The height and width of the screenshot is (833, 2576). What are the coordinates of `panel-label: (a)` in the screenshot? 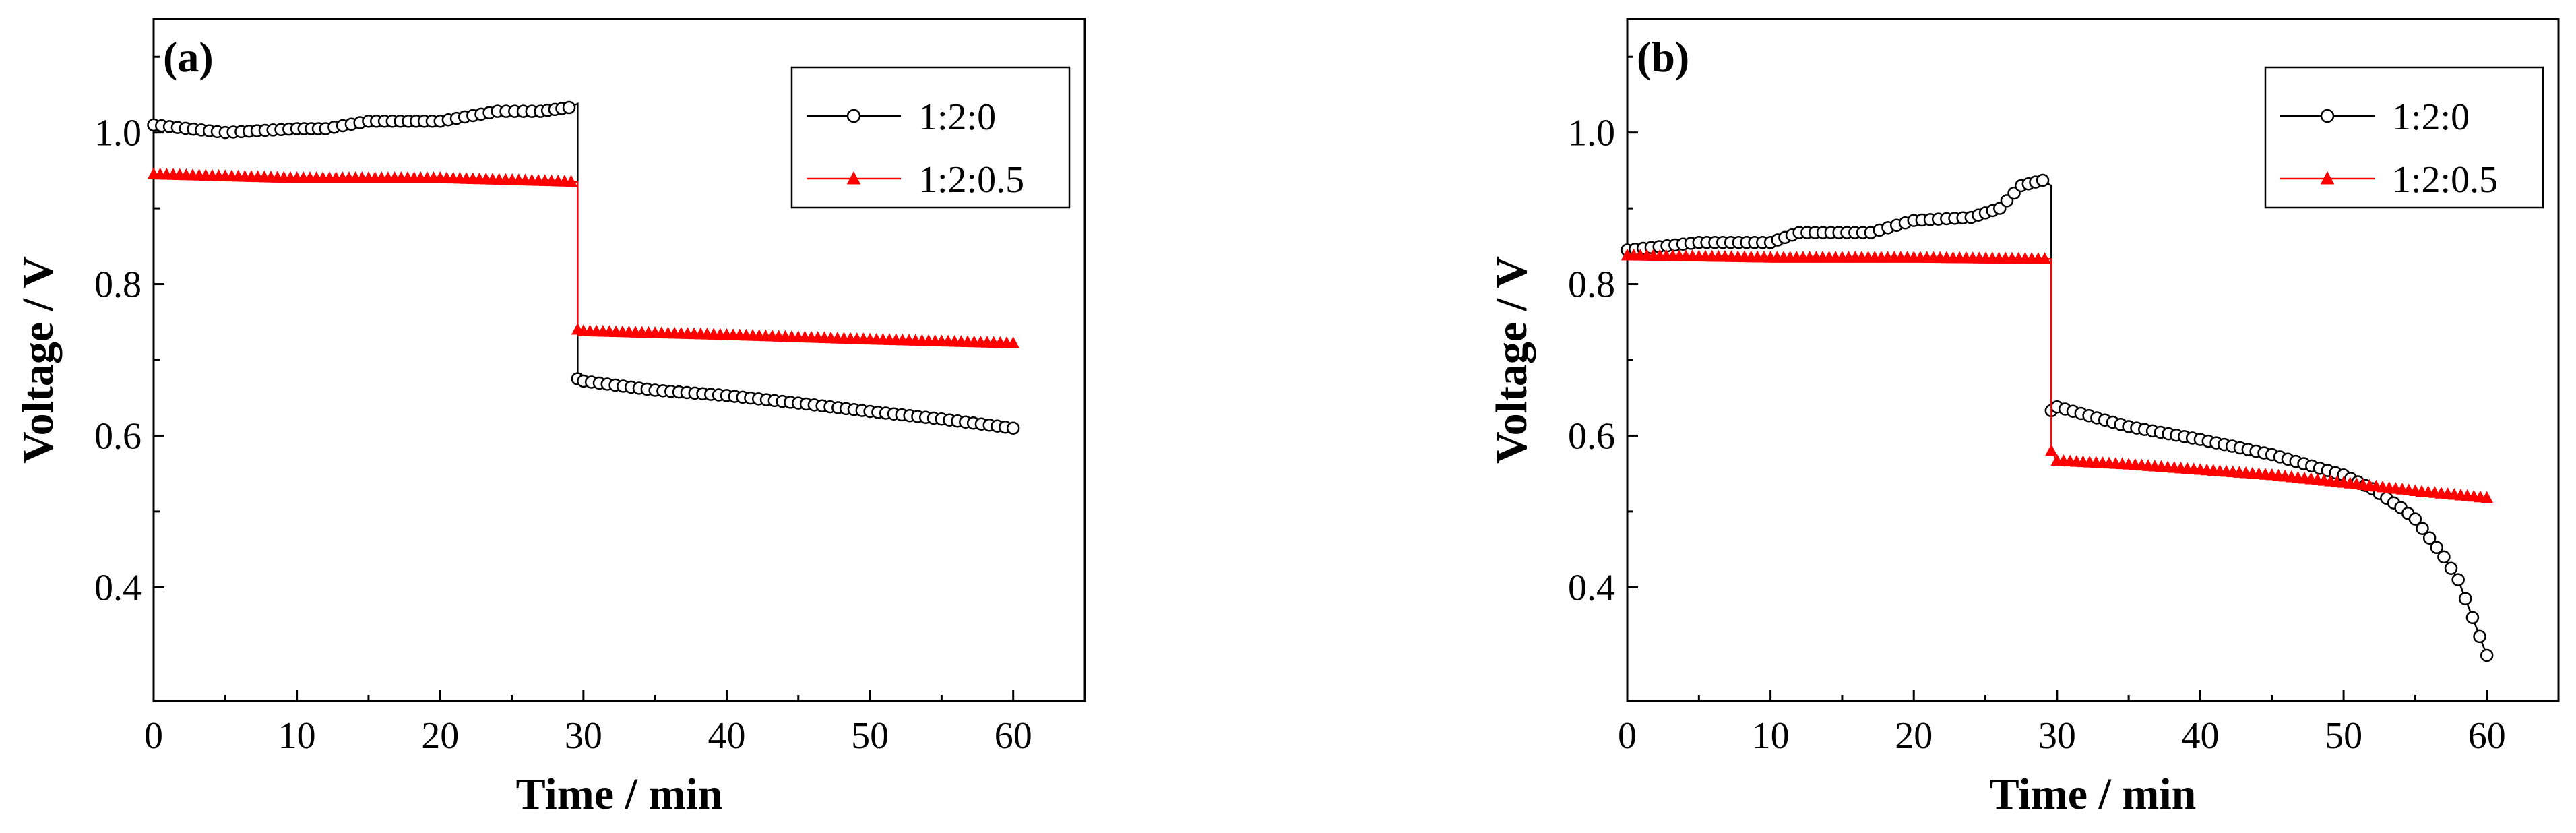 It's located at (188, 57).